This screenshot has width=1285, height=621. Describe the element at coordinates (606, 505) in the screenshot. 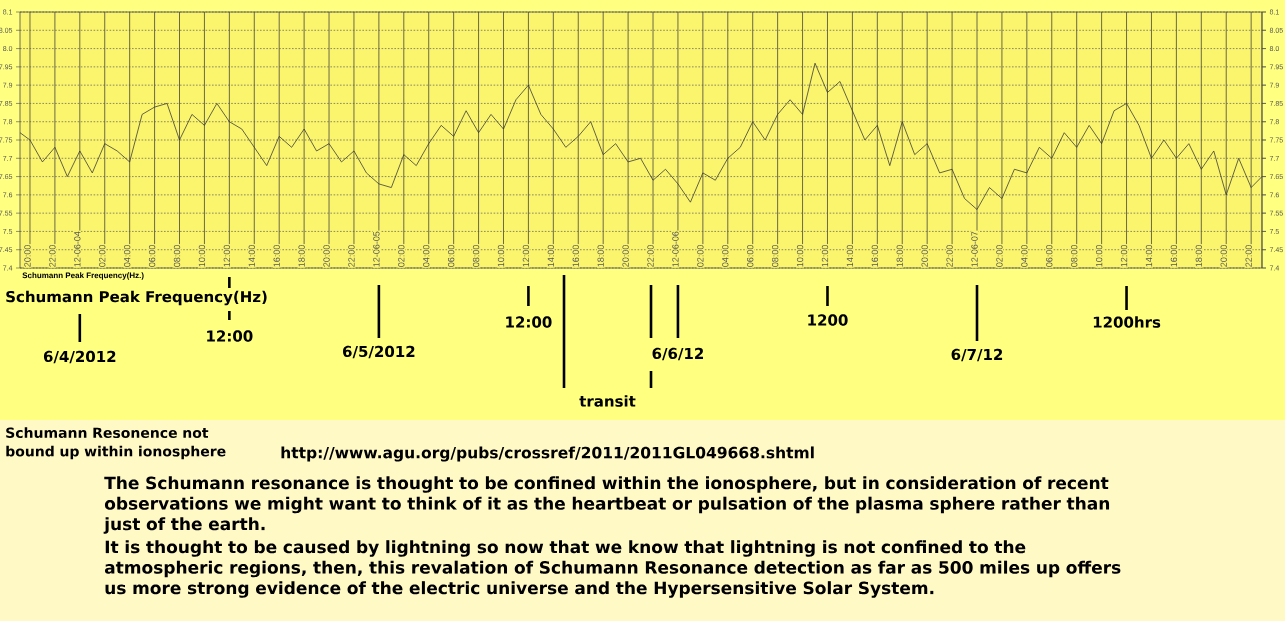

I see `text: The Schumann resonance is thought to be confined within the ionosphere, but in consideration of recent observations we might want to think of it as the heartbeat or pulsation of the plasma sphere rather than just of the earth.` at that location.